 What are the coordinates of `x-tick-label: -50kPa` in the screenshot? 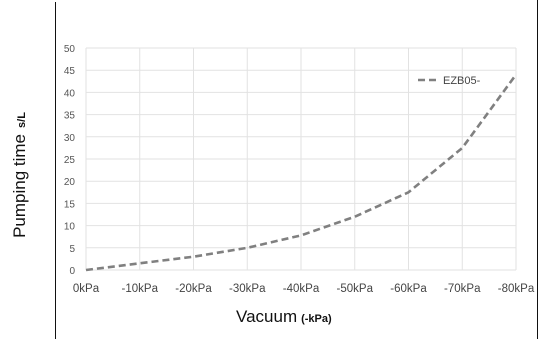 It's located at (355, 289).